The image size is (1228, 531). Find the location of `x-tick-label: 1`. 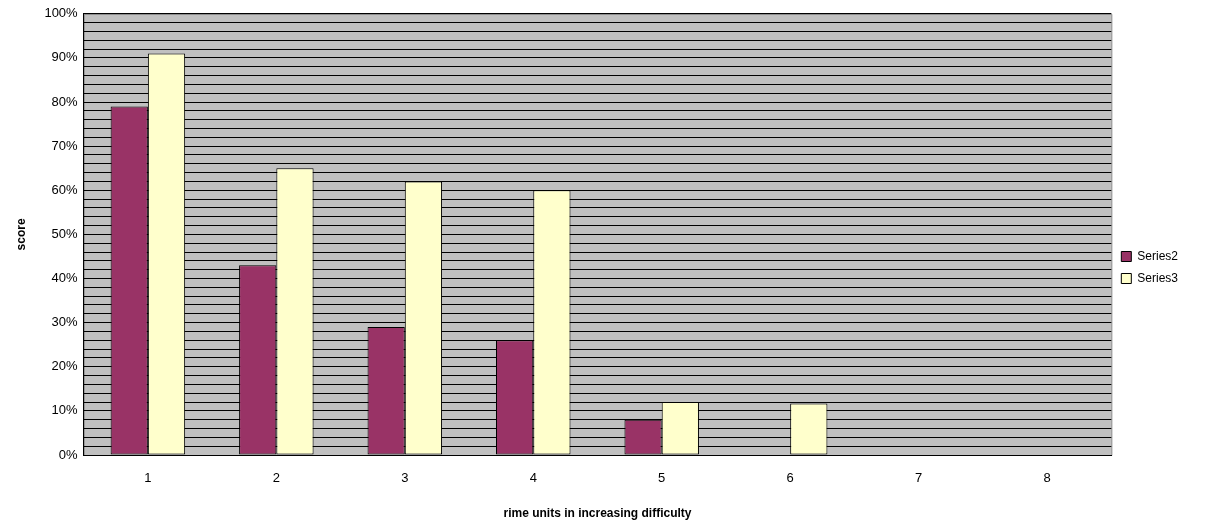

x-tick-label: 1 is located at coordinates (148, 478).